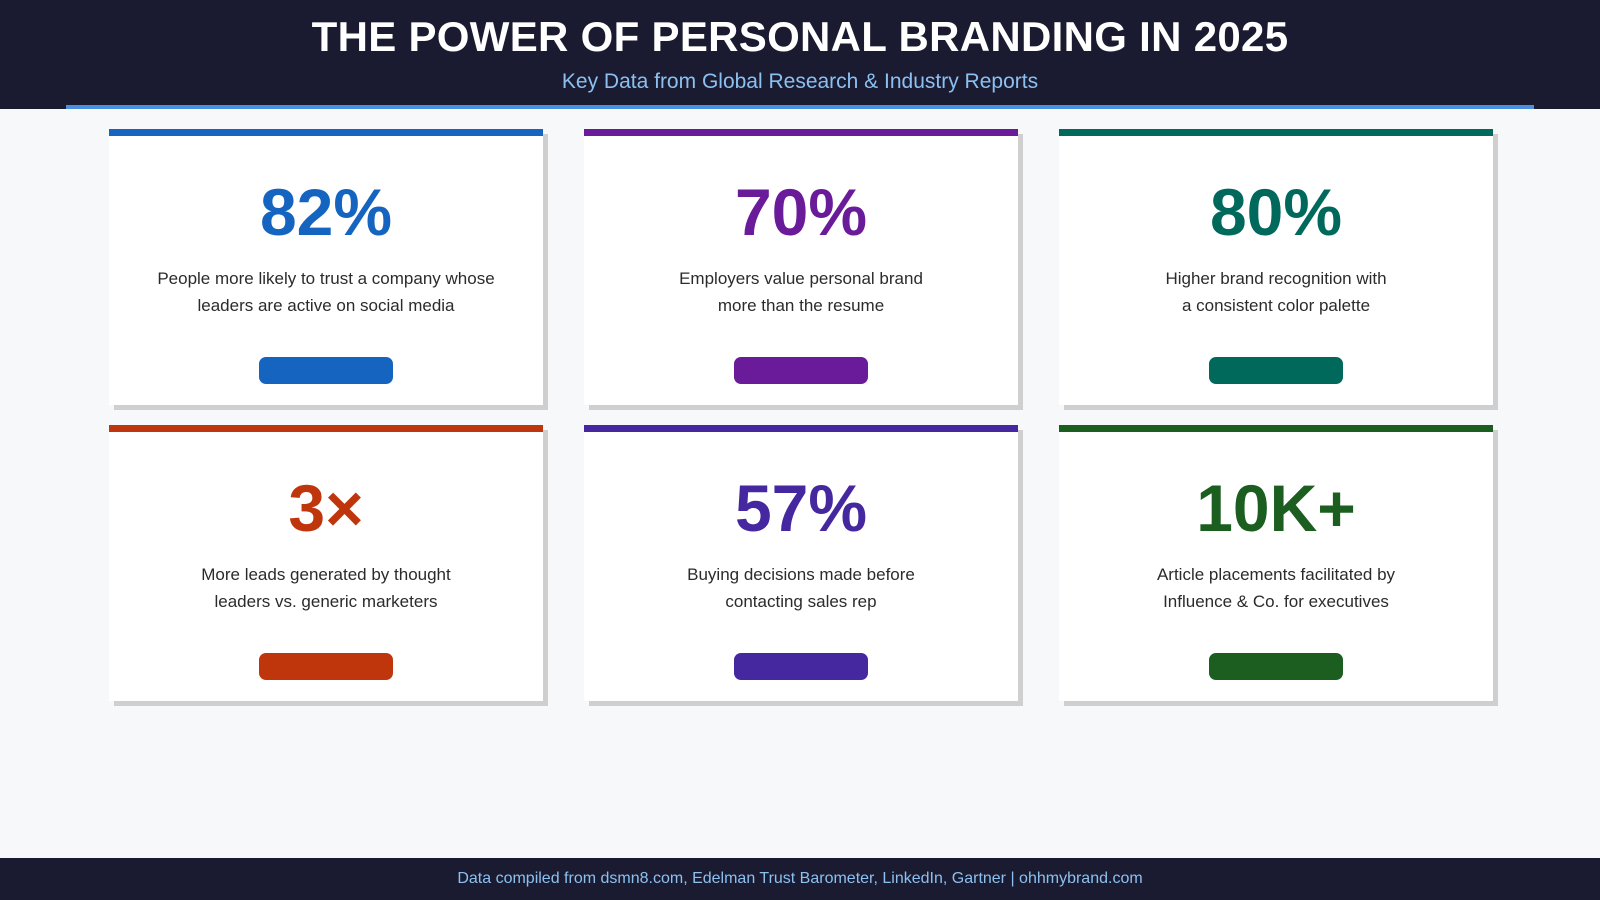 The height and width of the screenshot is (900, 1600). Describe the element at coordinates (1276, 212) in the screenshot. I see `stat-value: 80%` at that location.